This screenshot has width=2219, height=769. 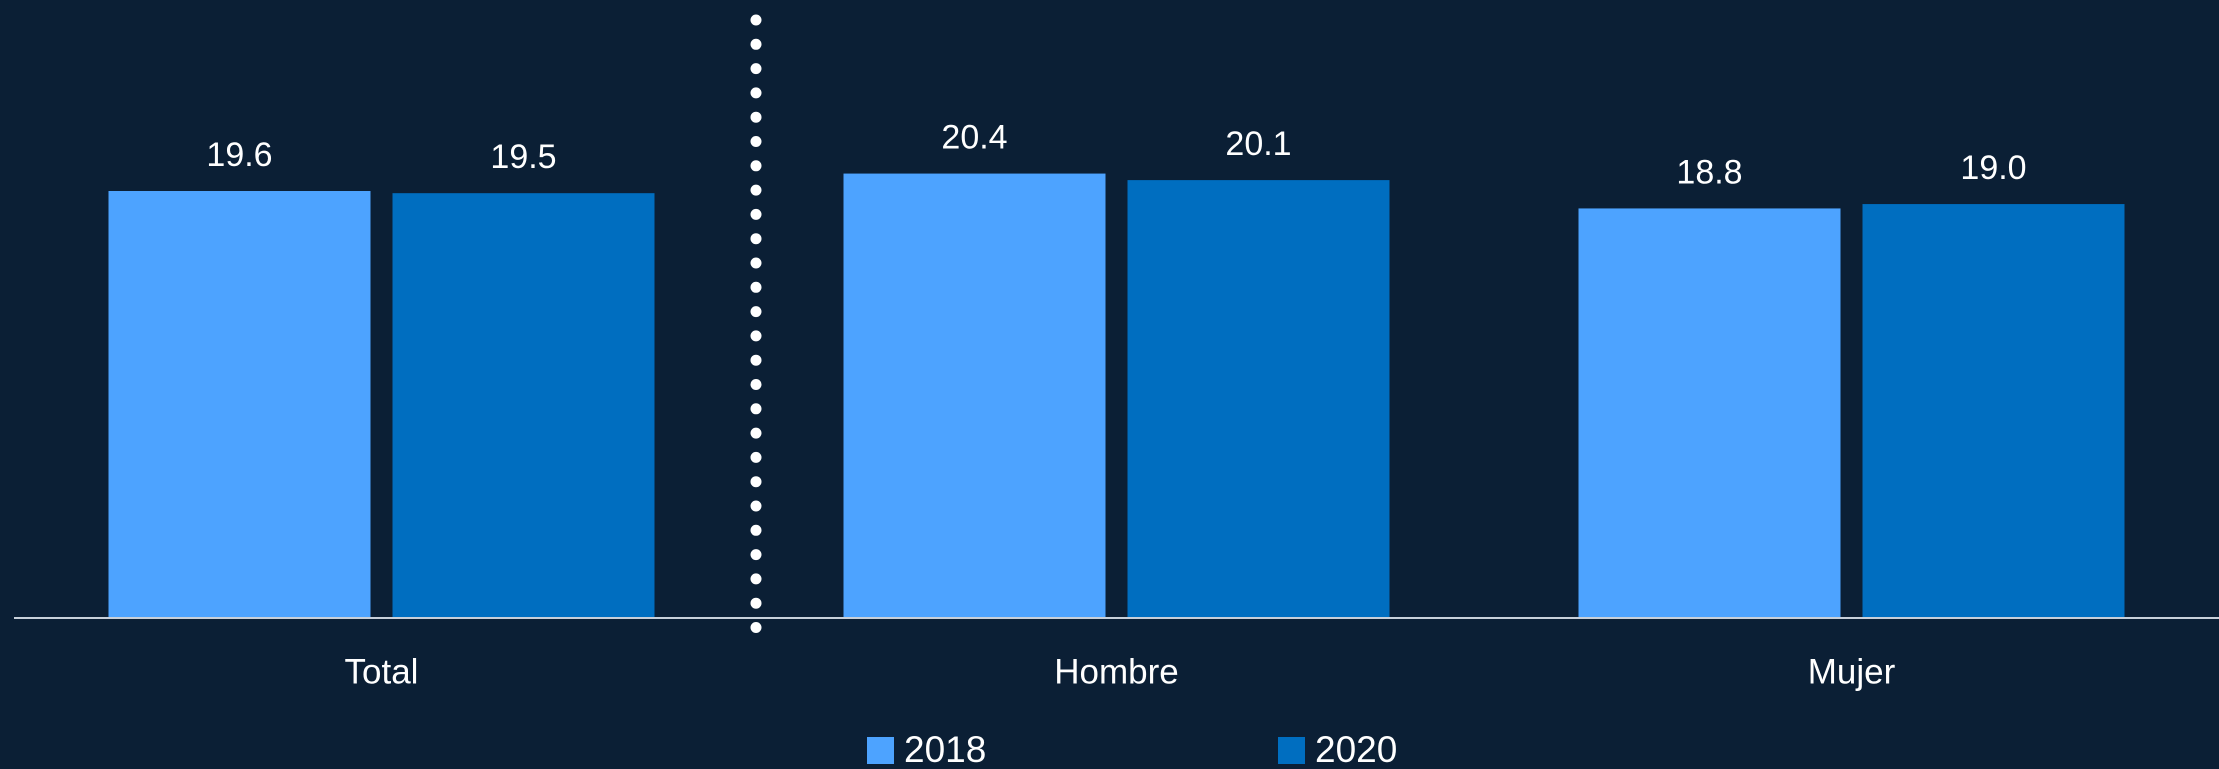 What do you see at coordinates (1709, 172) in the screenshot?
I see `data-label: 18.8` at bounding box center [1709, 172].